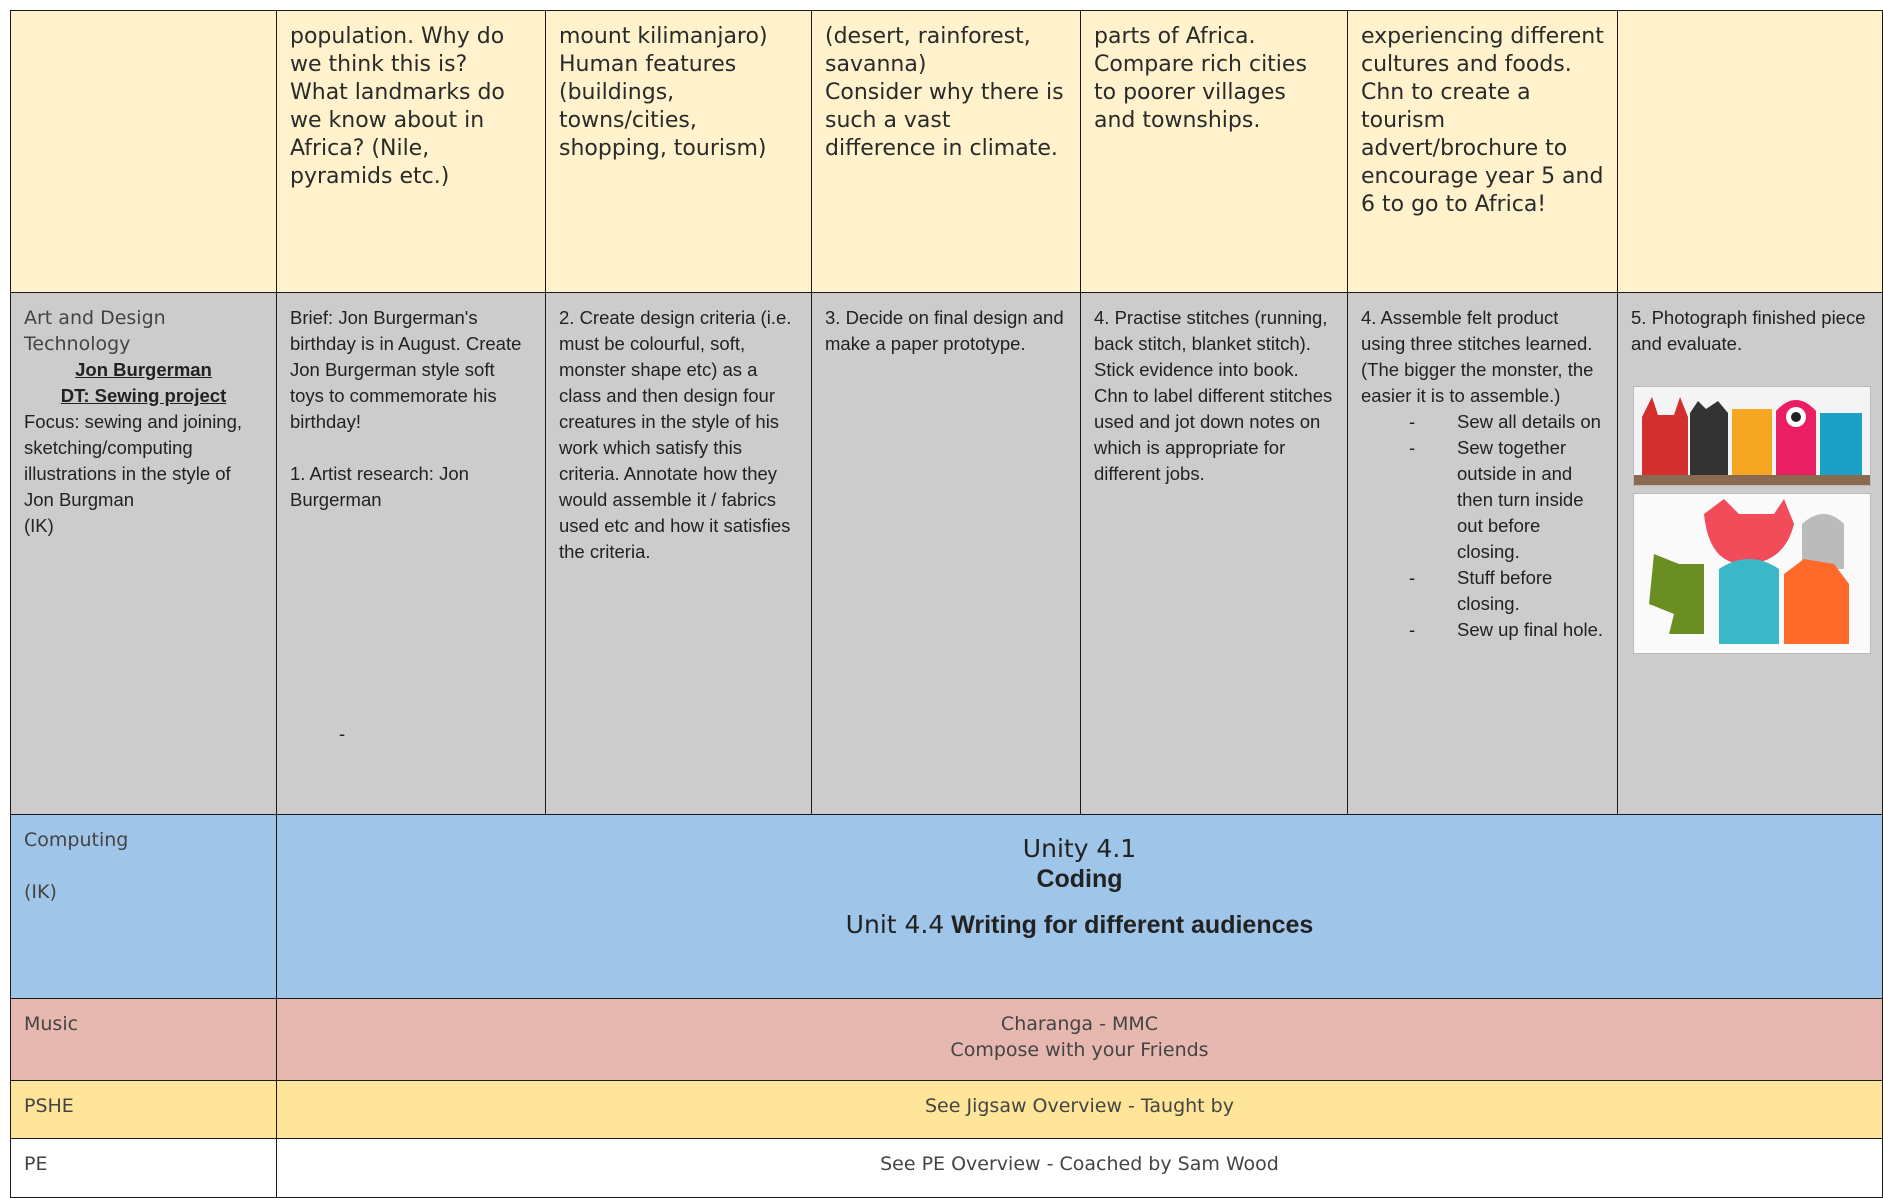  I want to click on subject: Art and Design Technology, so click(95, 331).